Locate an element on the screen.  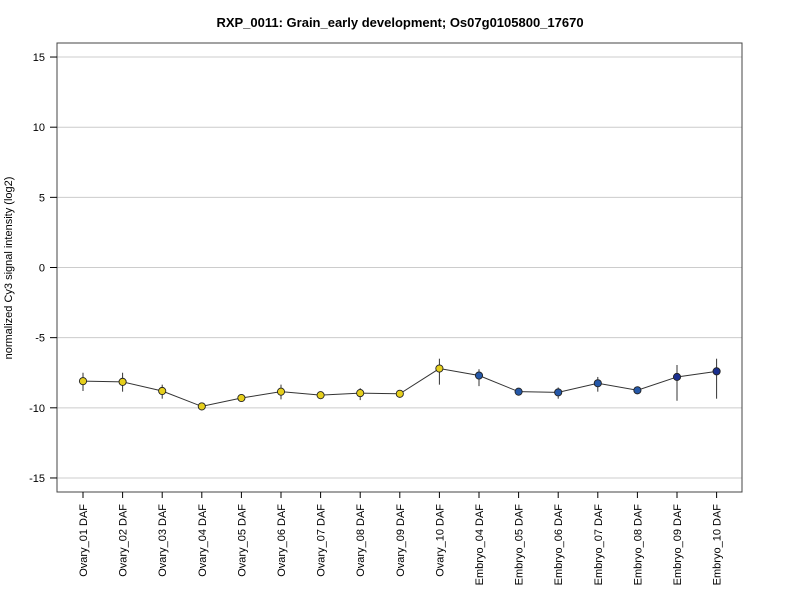
y-tick-label: 0 is located at coordinates (42, 269).